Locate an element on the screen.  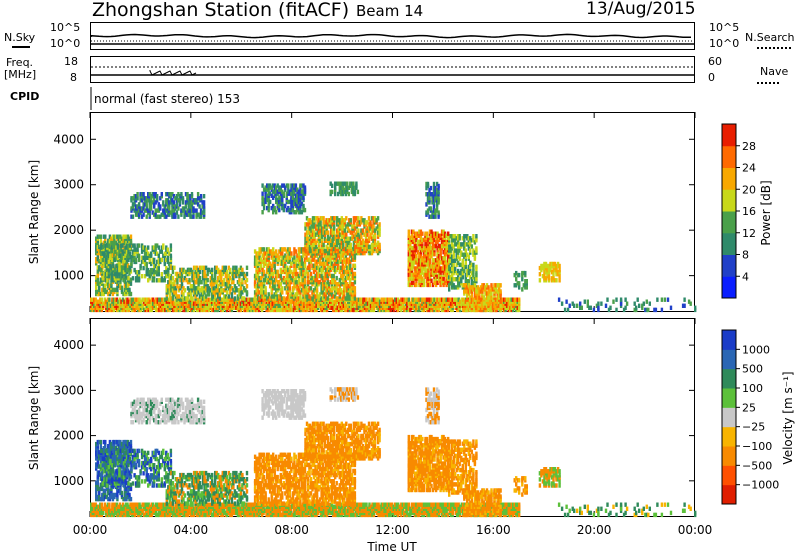
freq-tick-bottom: 8 is located at coordinates (73, 77).